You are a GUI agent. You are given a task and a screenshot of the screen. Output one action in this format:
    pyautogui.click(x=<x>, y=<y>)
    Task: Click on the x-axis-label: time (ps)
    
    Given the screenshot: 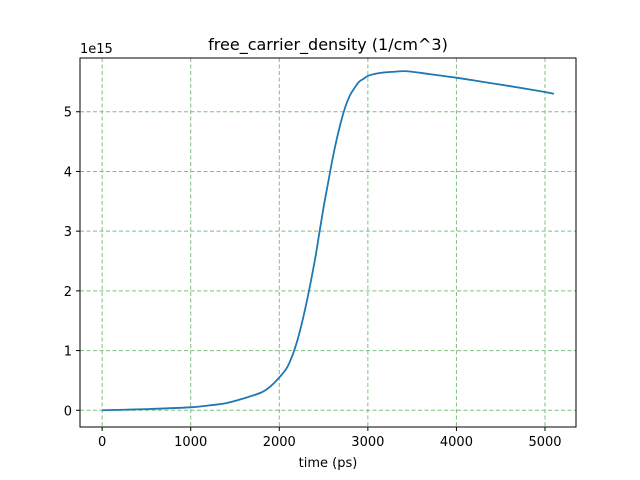 What is the action you would take?
    pyautogui.click(x=328, y=463)
    